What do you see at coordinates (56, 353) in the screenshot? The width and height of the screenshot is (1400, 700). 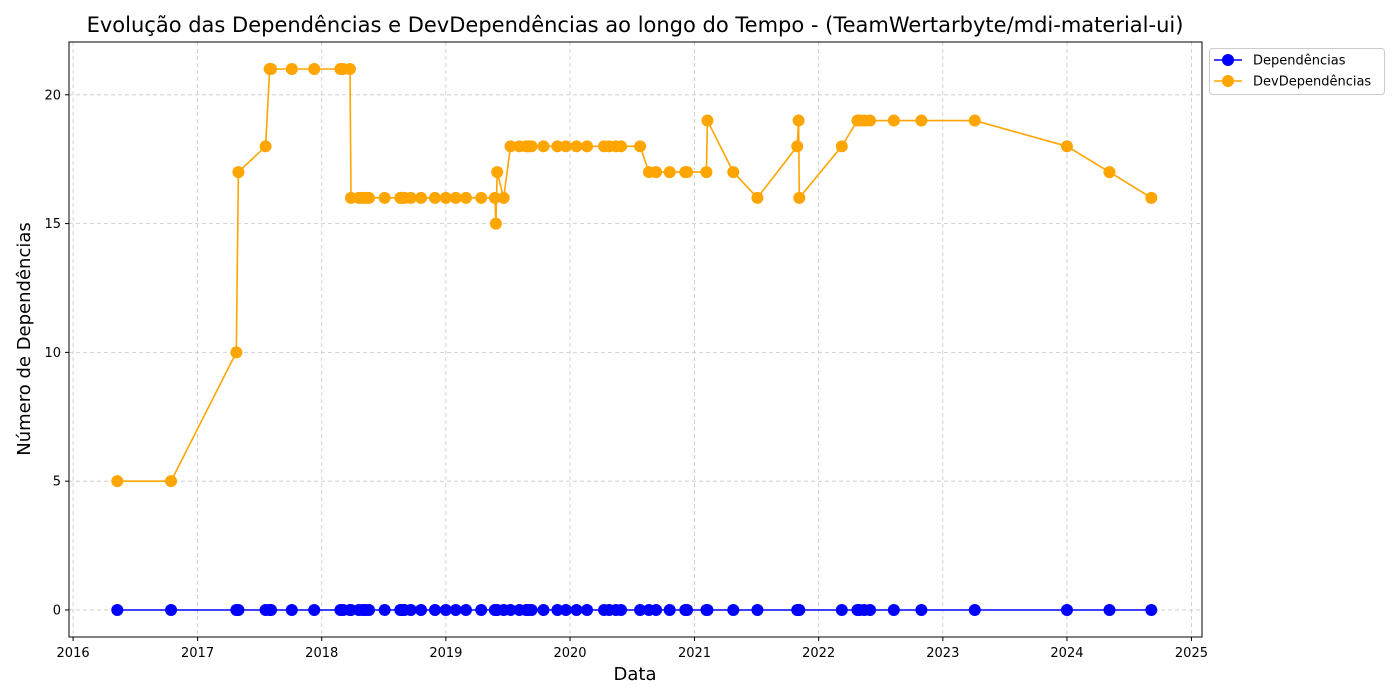 I see `y-axis: 0 5 10 15 20` at bounding box center [56, 353].